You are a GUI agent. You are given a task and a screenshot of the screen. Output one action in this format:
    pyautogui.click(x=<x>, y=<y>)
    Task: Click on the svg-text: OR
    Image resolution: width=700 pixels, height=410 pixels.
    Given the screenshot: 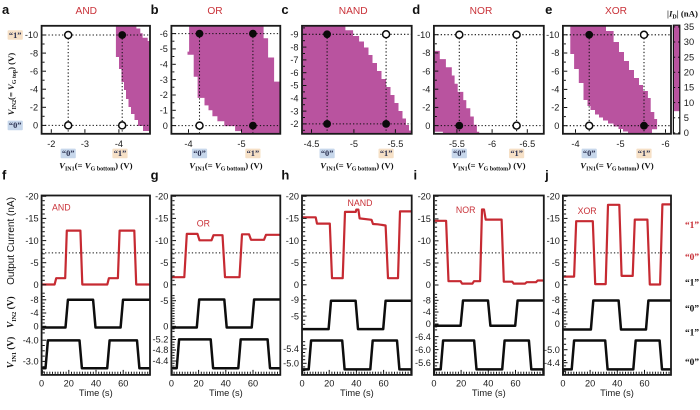 What is the action you would take?
    pyautogui.click(x=214, y=11)
    